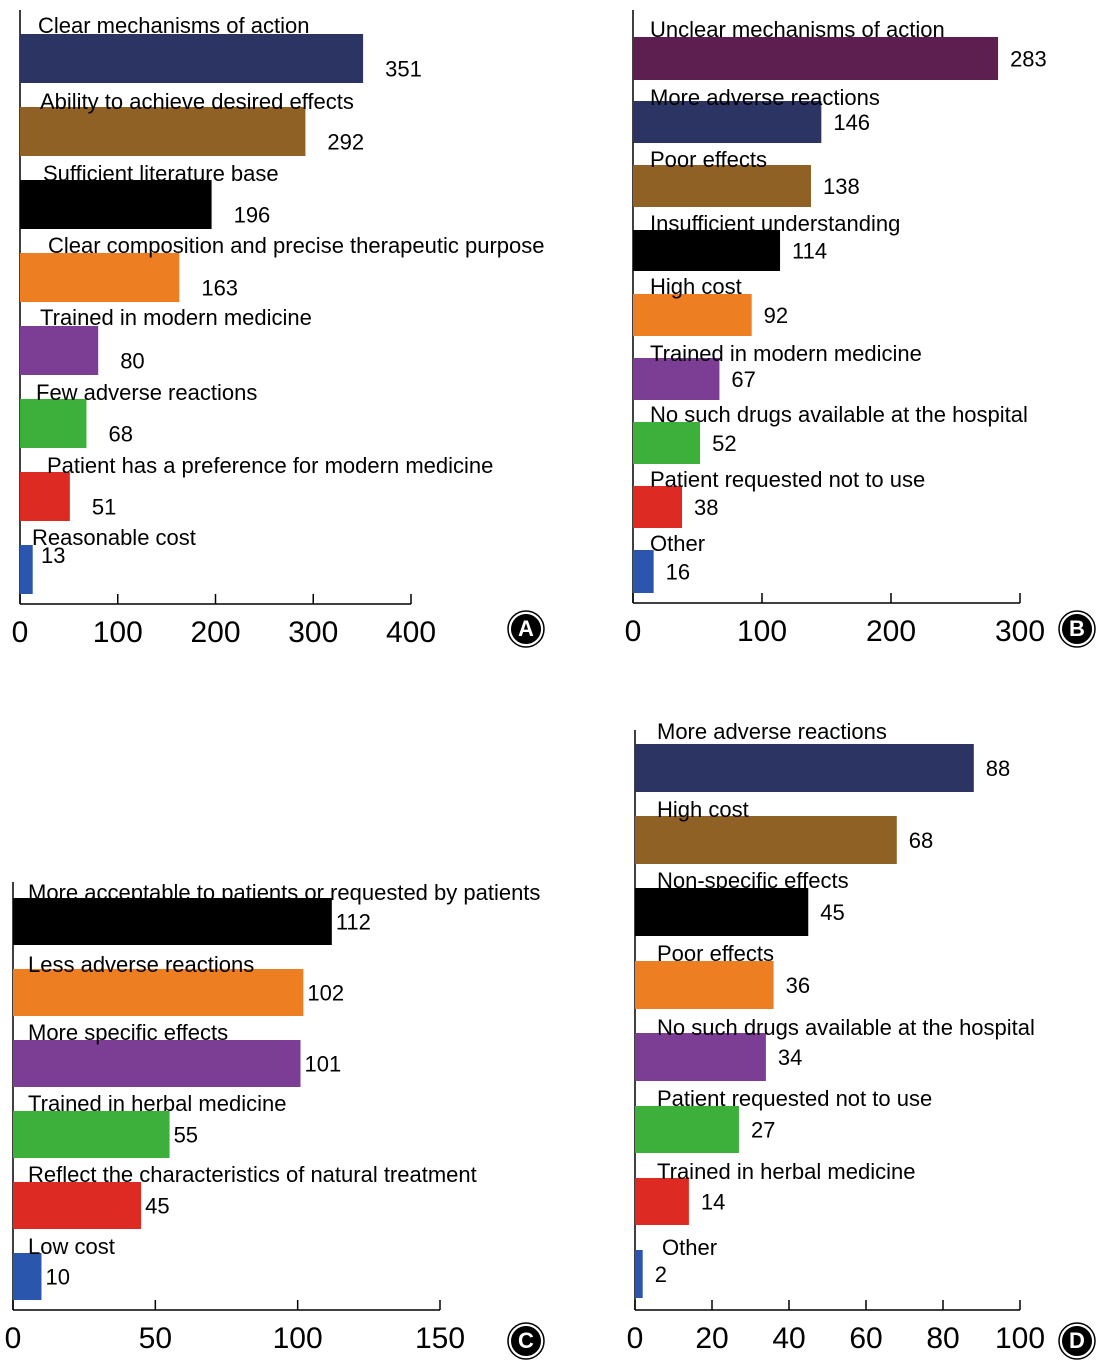 Image resolution: width=1096 pixels, height=1364 pixels. Describe the element at coordinates (775, 223) in the screenshot. I see `category-label: Insufficient understanding` at that location.